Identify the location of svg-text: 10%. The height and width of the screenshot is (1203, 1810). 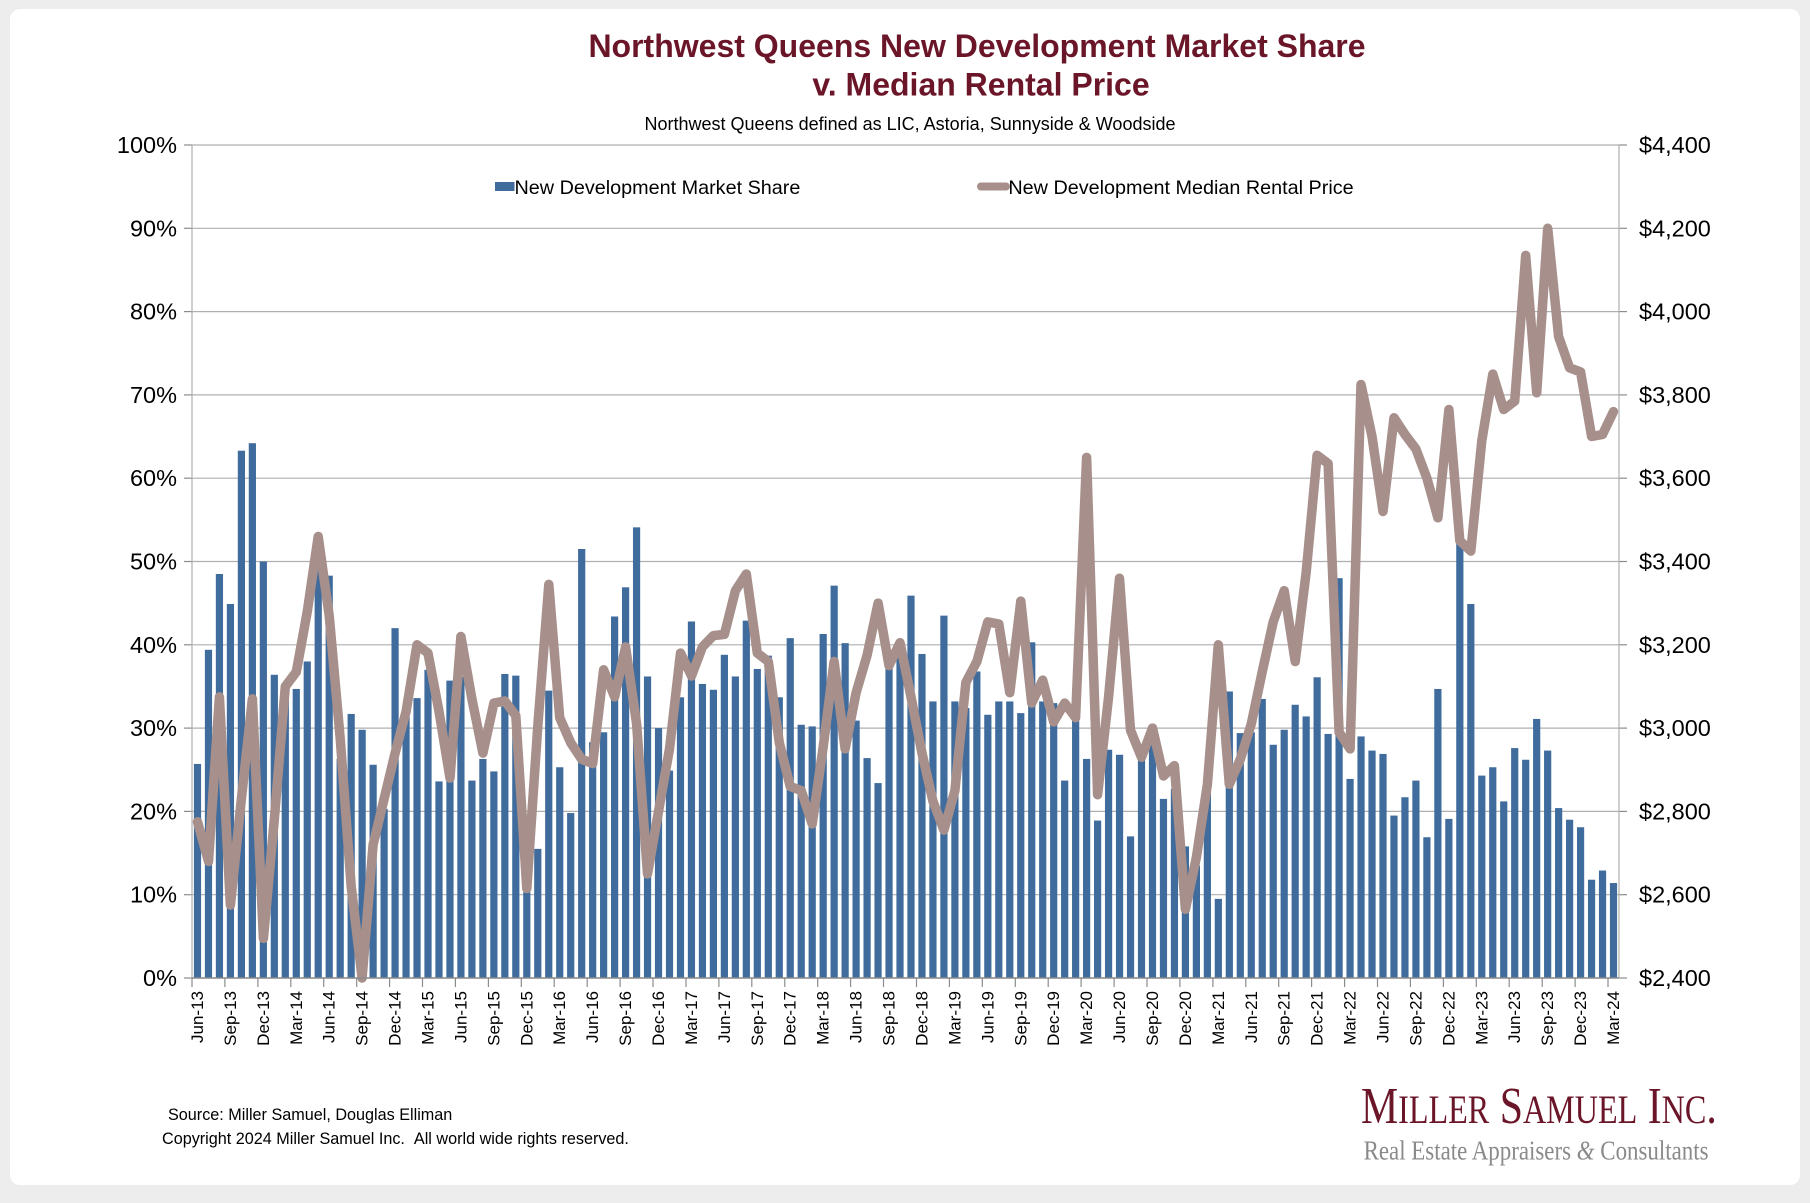
(153, 895).